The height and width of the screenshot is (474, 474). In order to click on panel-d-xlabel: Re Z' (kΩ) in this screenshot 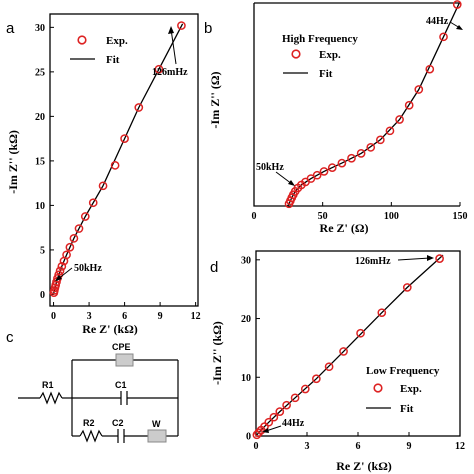, I will do `click(364, 466)`.